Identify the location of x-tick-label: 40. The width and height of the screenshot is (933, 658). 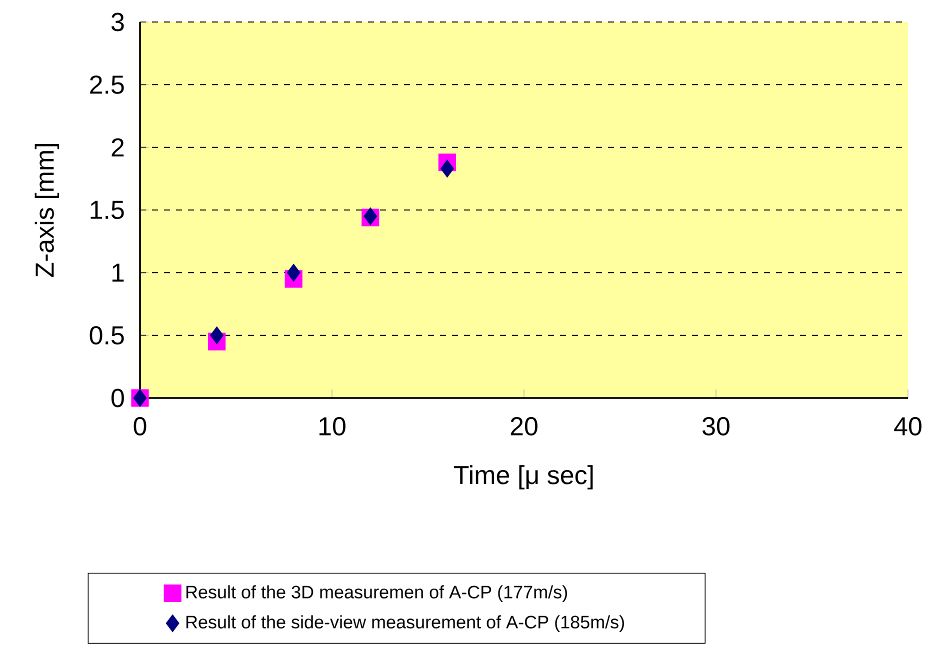
(908, 426).